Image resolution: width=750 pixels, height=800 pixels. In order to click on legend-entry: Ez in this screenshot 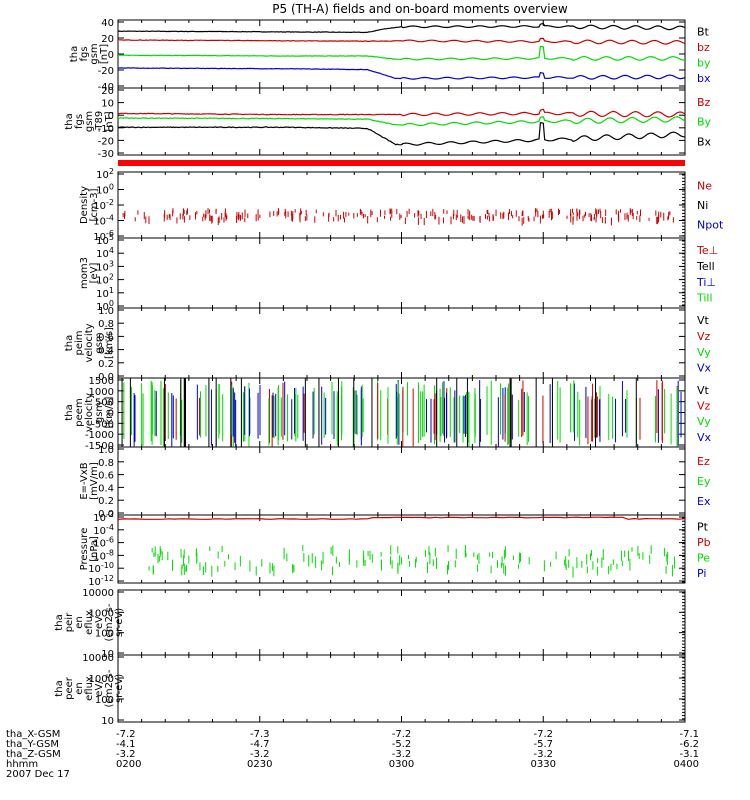, I will do `click(703, 461)`.